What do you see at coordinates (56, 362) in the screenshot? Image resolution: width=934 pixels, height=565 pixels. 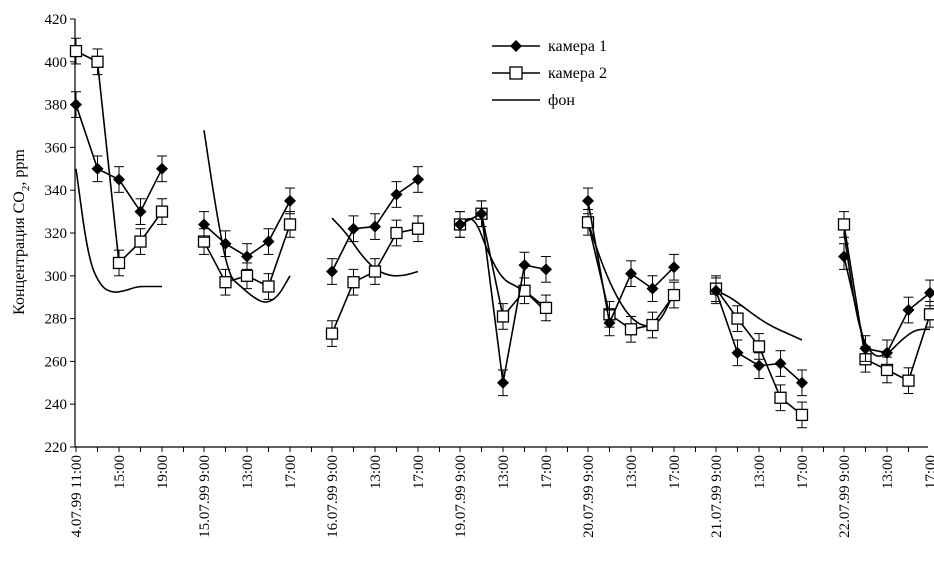 I see `y-tick-label-260: 260` at bounding box center [56, 362].